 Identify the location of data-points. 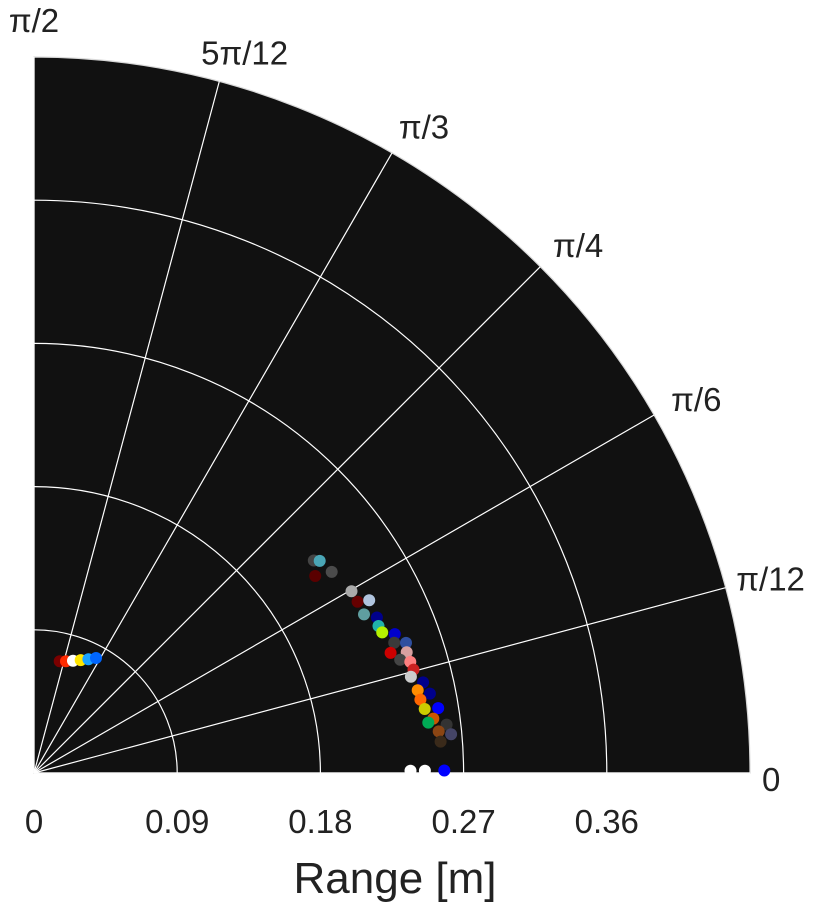
(255, 665).